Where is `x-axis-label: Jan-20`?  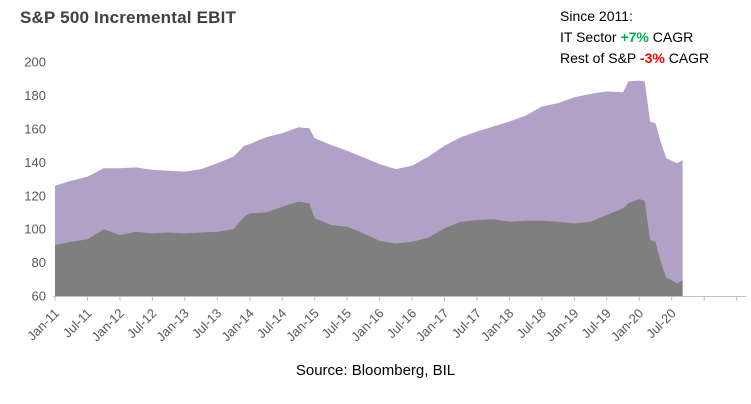 x-axis-label: Jan-20 is located at coordinates (627, 325).